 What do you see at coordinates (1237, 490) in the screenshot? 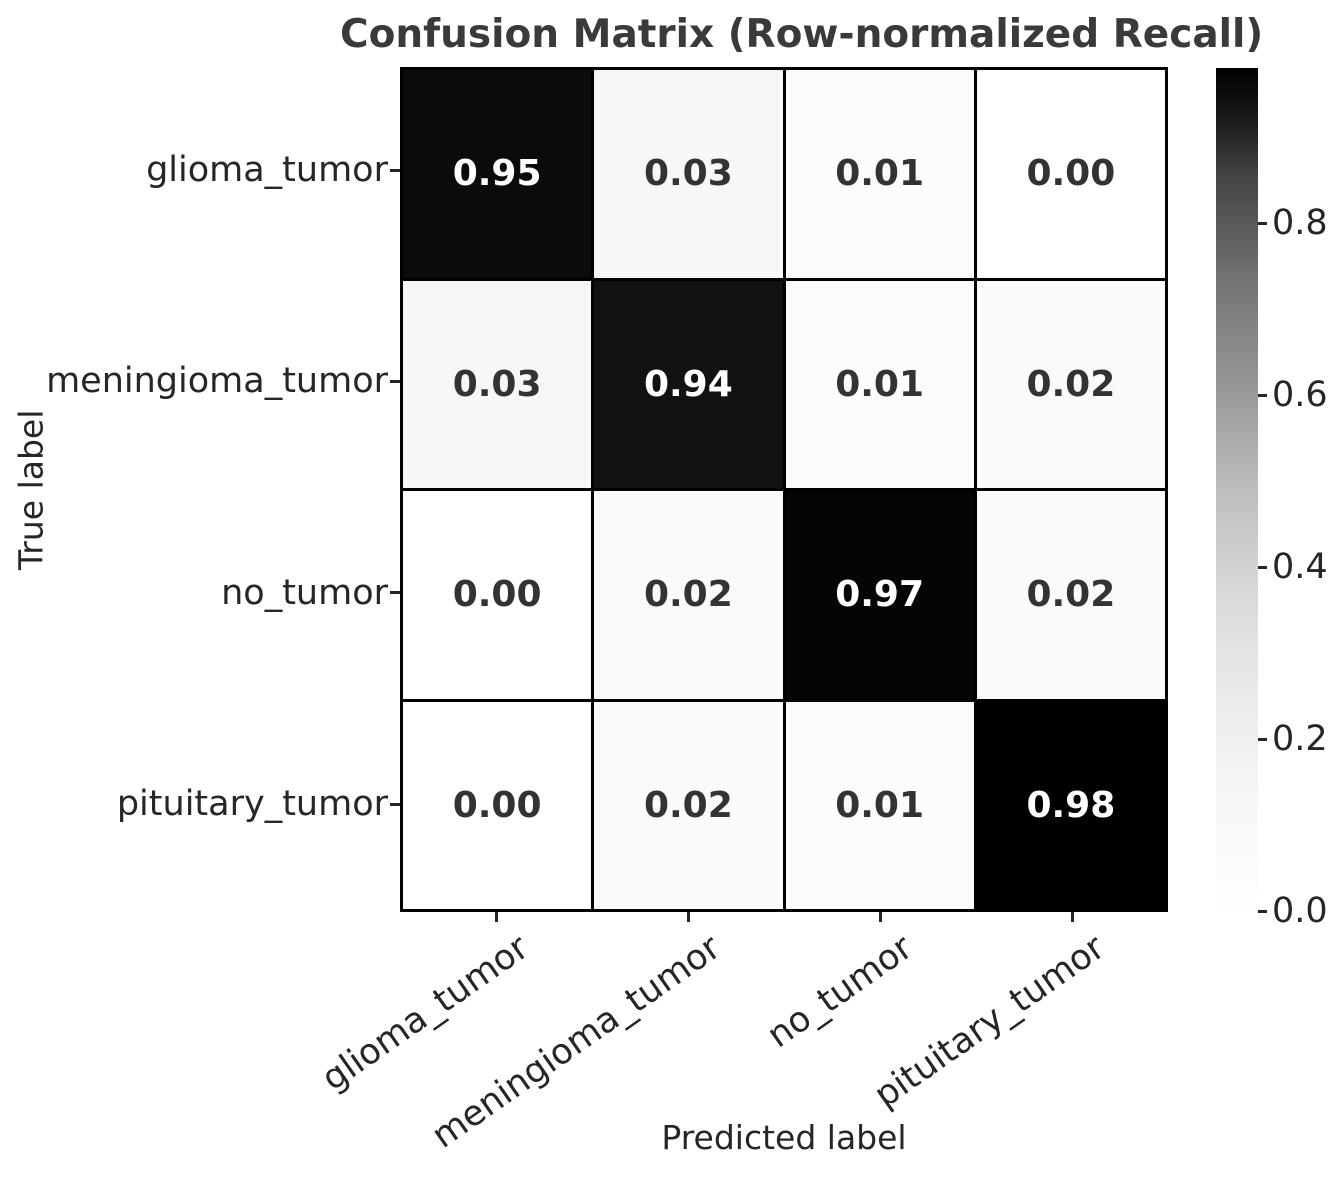
I see `colorbar` at bounding box center [1237, 490].